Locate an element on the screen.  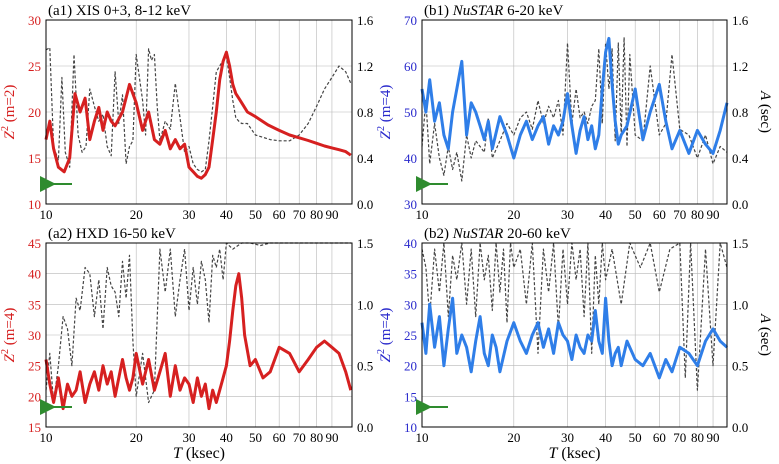
left-tick-label: 60 is located at coordinates (410, 66).